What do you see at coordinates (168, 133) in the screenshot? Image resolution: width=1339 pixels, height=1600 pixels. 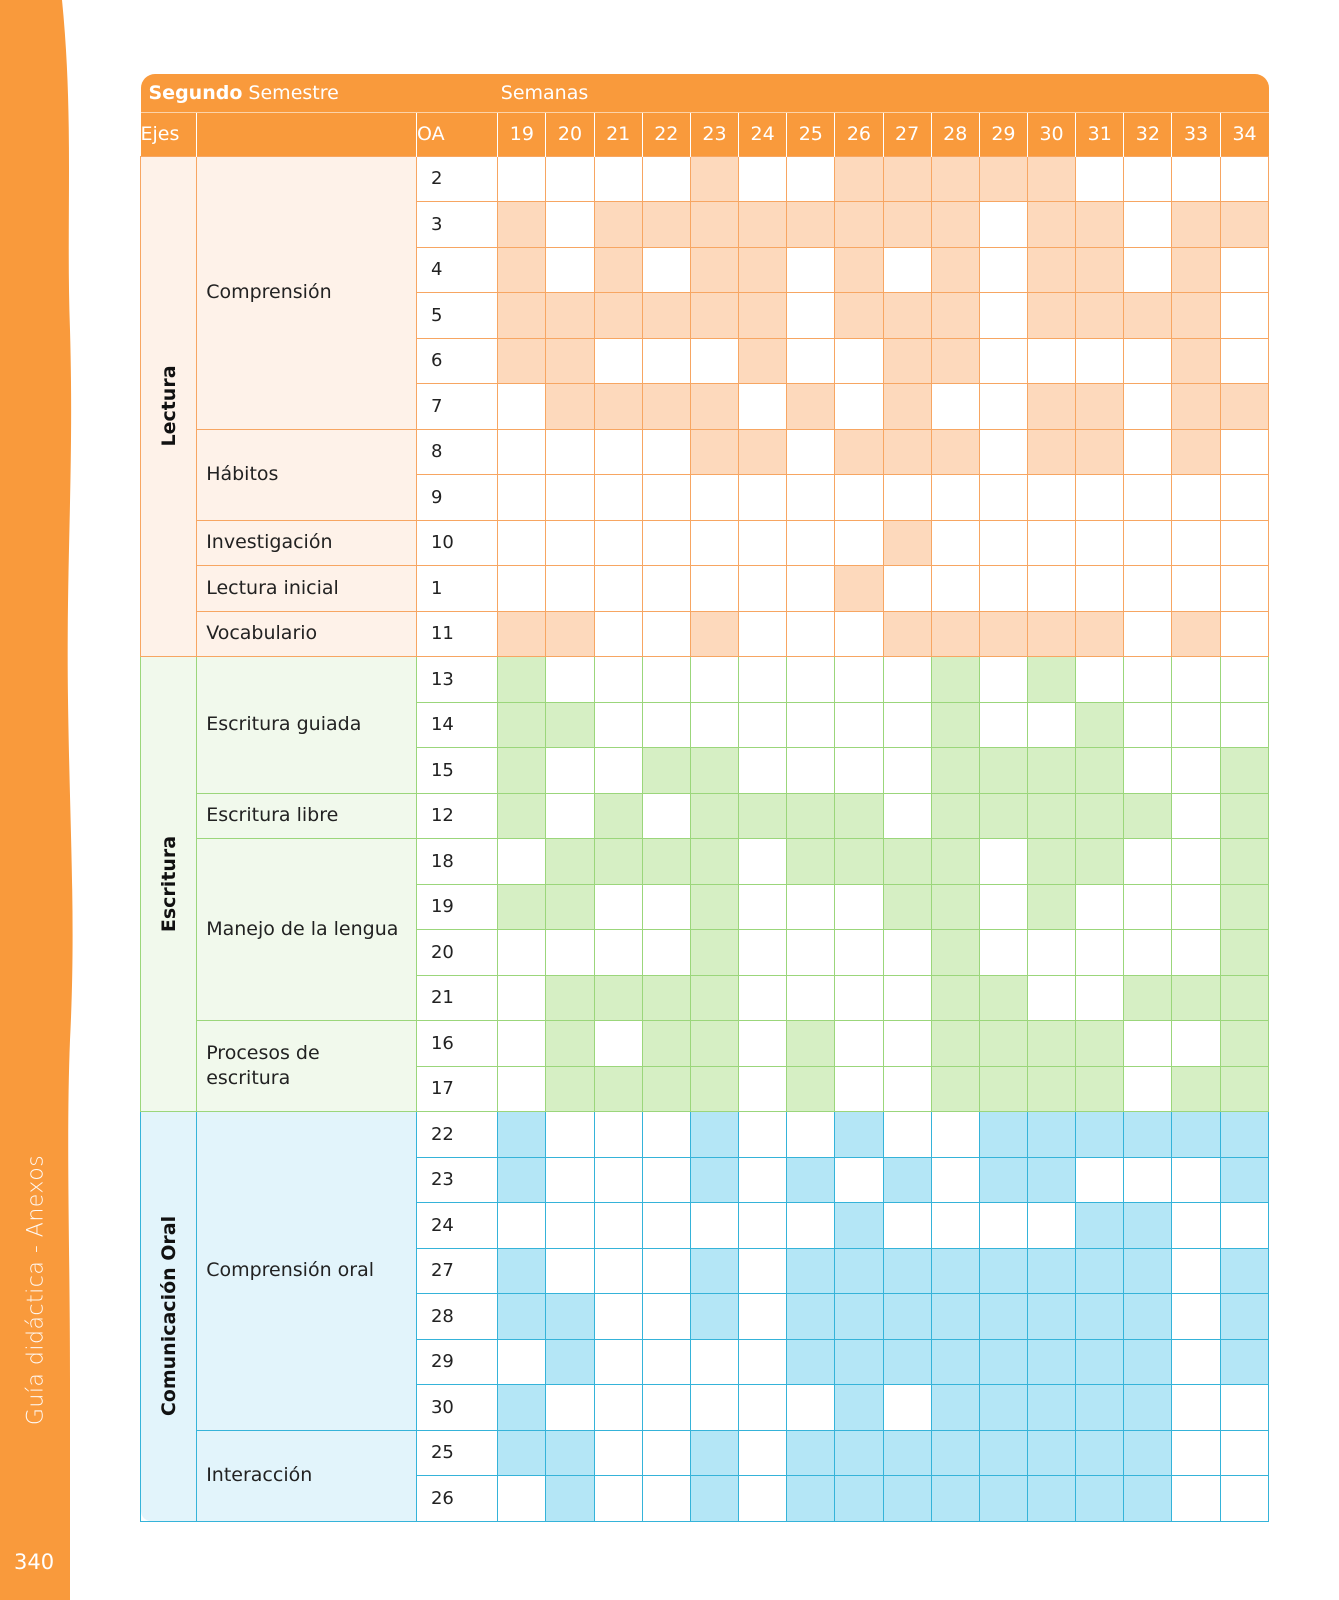 I see `ejes-header: Ejes` at bounding box center [168, 133].